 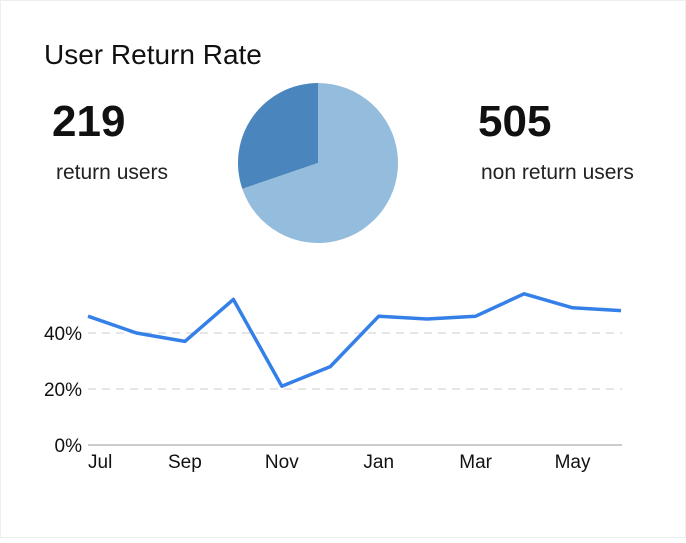 What do you see at coordinates (514, 121) in the screenshot?
I see `stat-value: 505` at bounding box center [514, 121].